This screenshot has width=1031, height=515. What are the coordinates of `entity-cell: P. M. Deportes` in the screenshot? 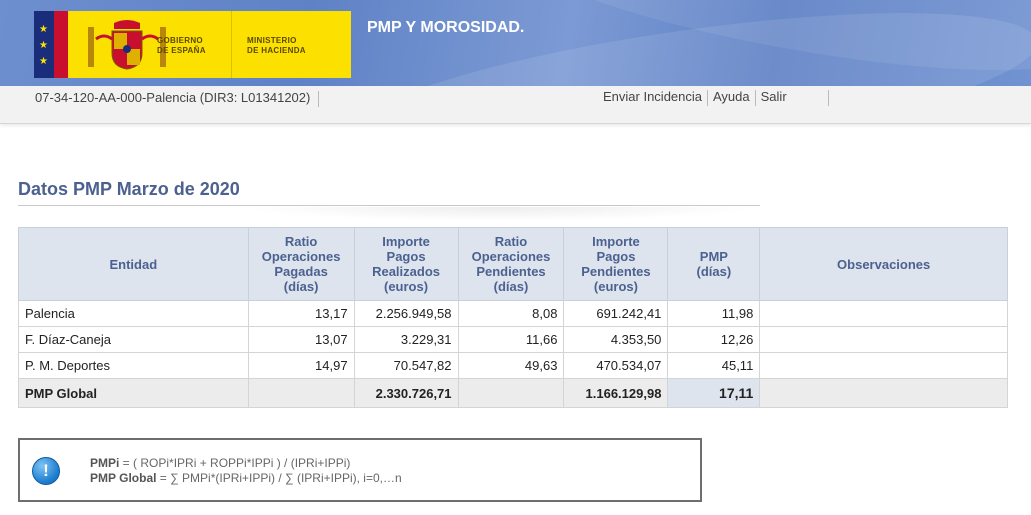 It's located at (133, 365).